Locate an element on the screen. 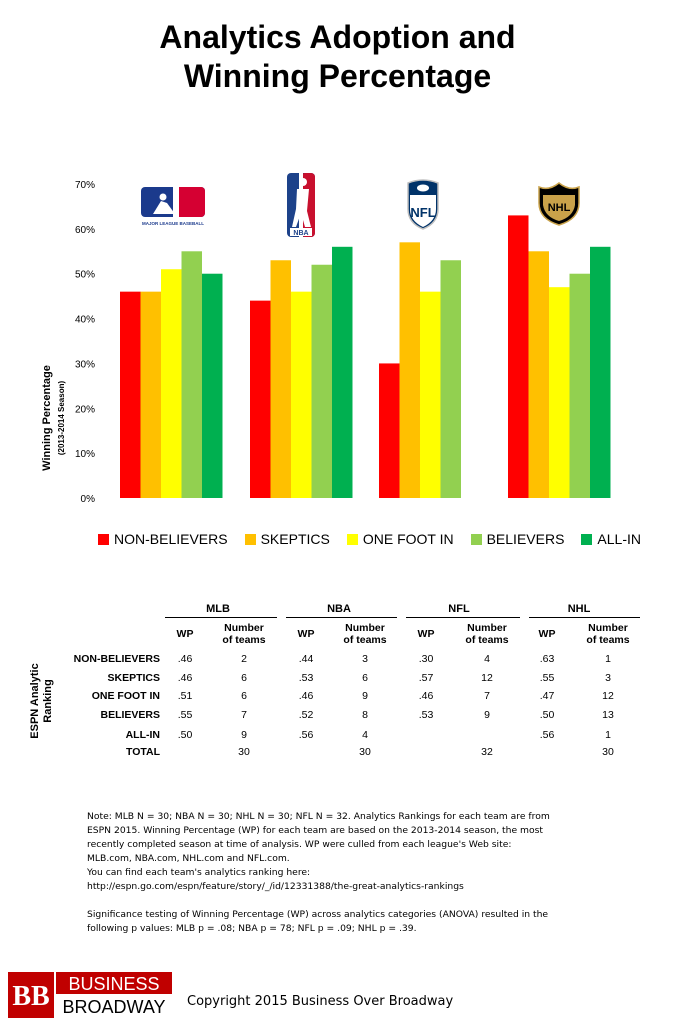 Image resolution: width=675 pixels, height=1024 pixels. y-axis-subtitle: (2013-2014 Season) is located at coordinates (61, 418).